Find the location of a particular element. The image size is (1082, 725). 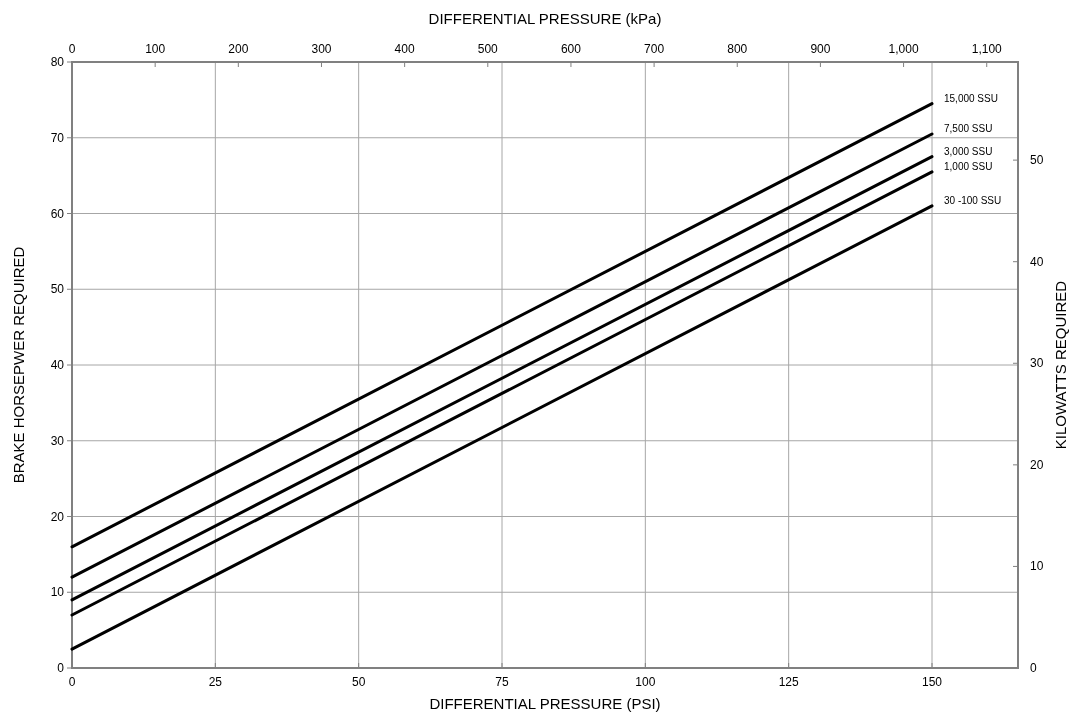

x2-tick-label: 0 is located at coordinates (72, 49).